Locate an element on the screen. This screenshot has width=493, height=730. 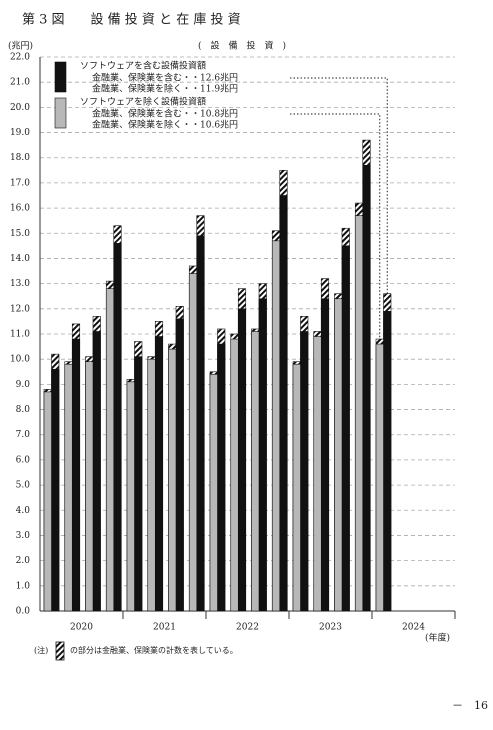
y-tick-label: 1.0 is located at coordinates (23, 586).